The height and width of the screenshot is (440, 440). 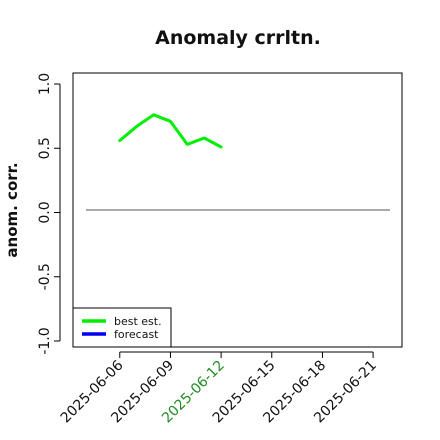 I want to click on series-layer, so click(x=170, y=131).